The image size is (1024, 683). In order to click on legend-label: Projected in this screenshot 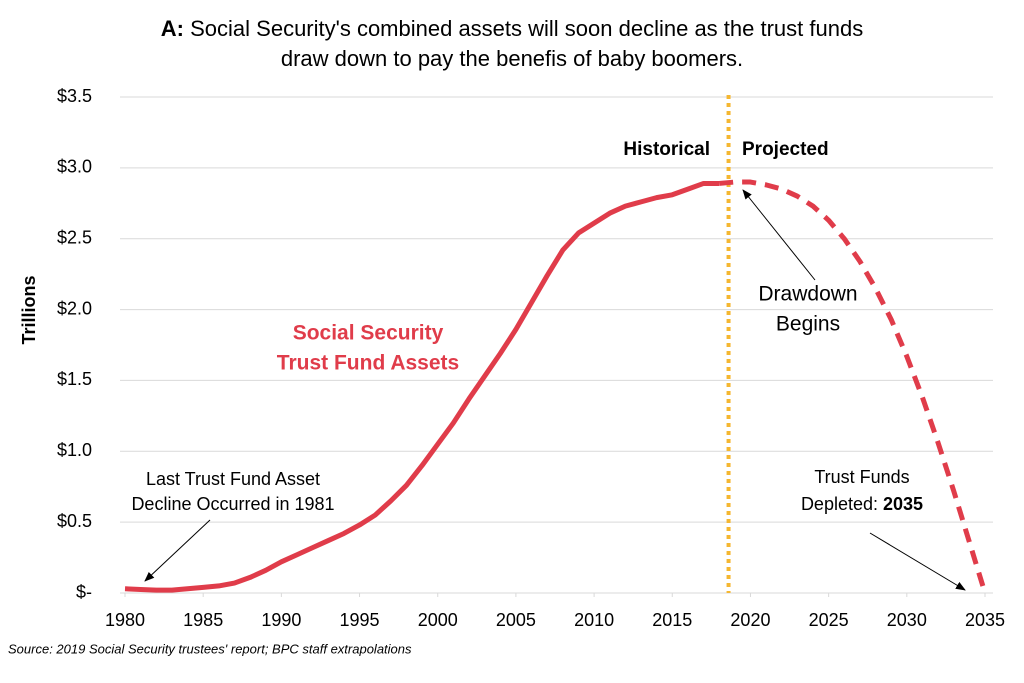, I will do `click(785, 149)`.